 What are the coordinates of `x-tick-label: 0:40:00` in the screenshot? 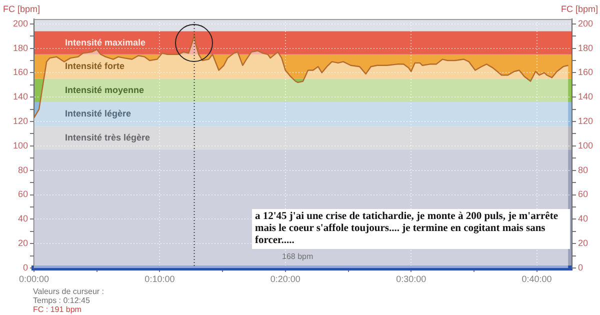 It's located at (537, 279).